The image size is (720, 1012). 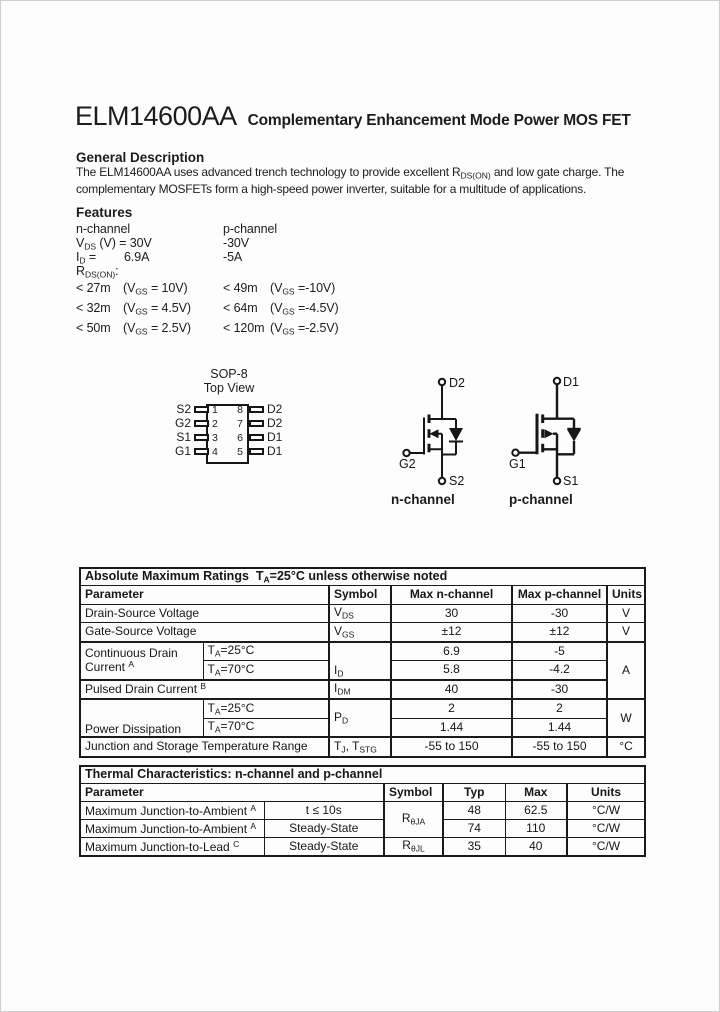 I want to click on value-cell-p: 2, so click(x=559, y=708).